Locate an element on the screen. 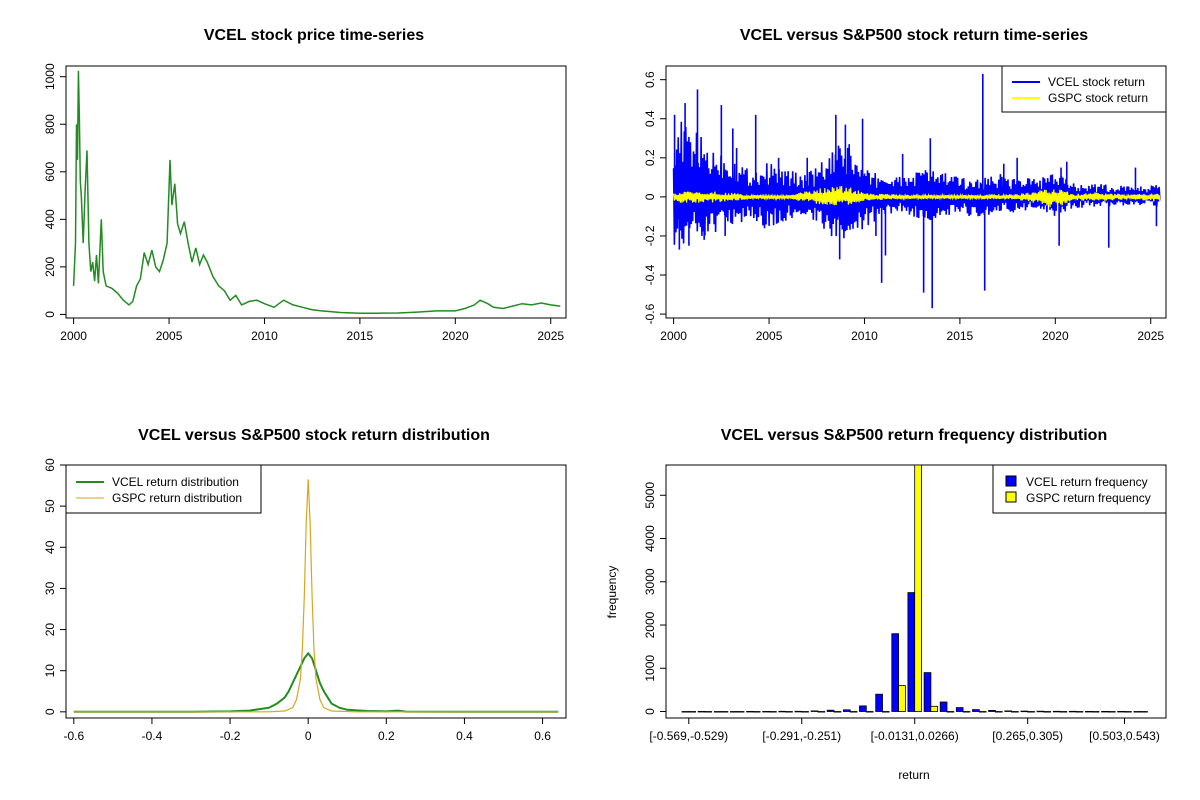  density-plot-area is located at coordinates (316, 596).